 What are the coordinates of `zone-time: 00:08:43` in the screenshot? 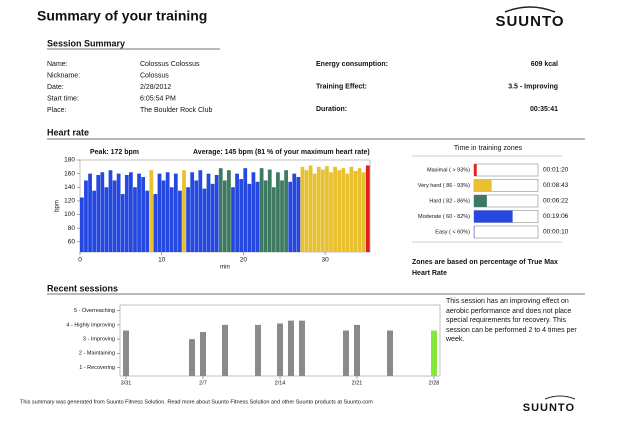 It's located at (556, 185).